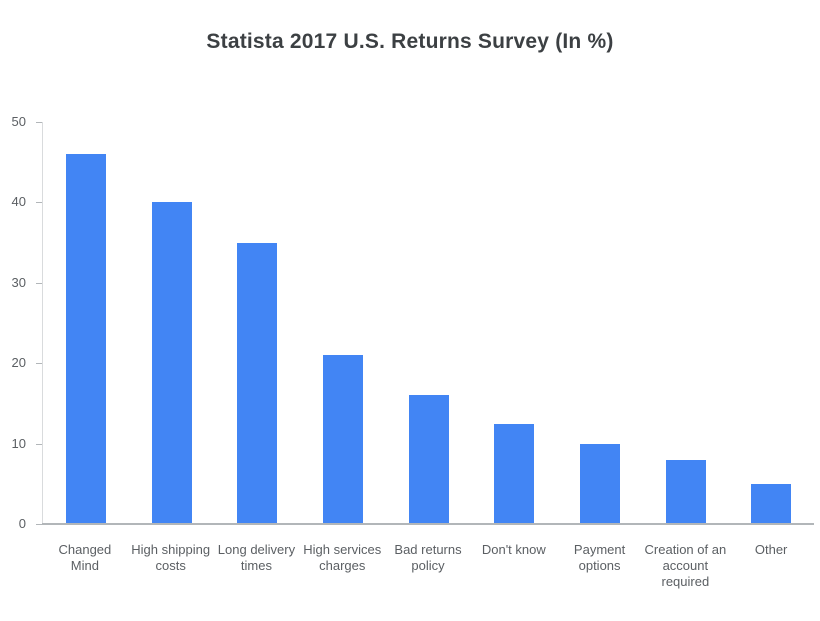 The image size is (820, 621). I want to click on x-category-label: High services charges, so click(342, 557).